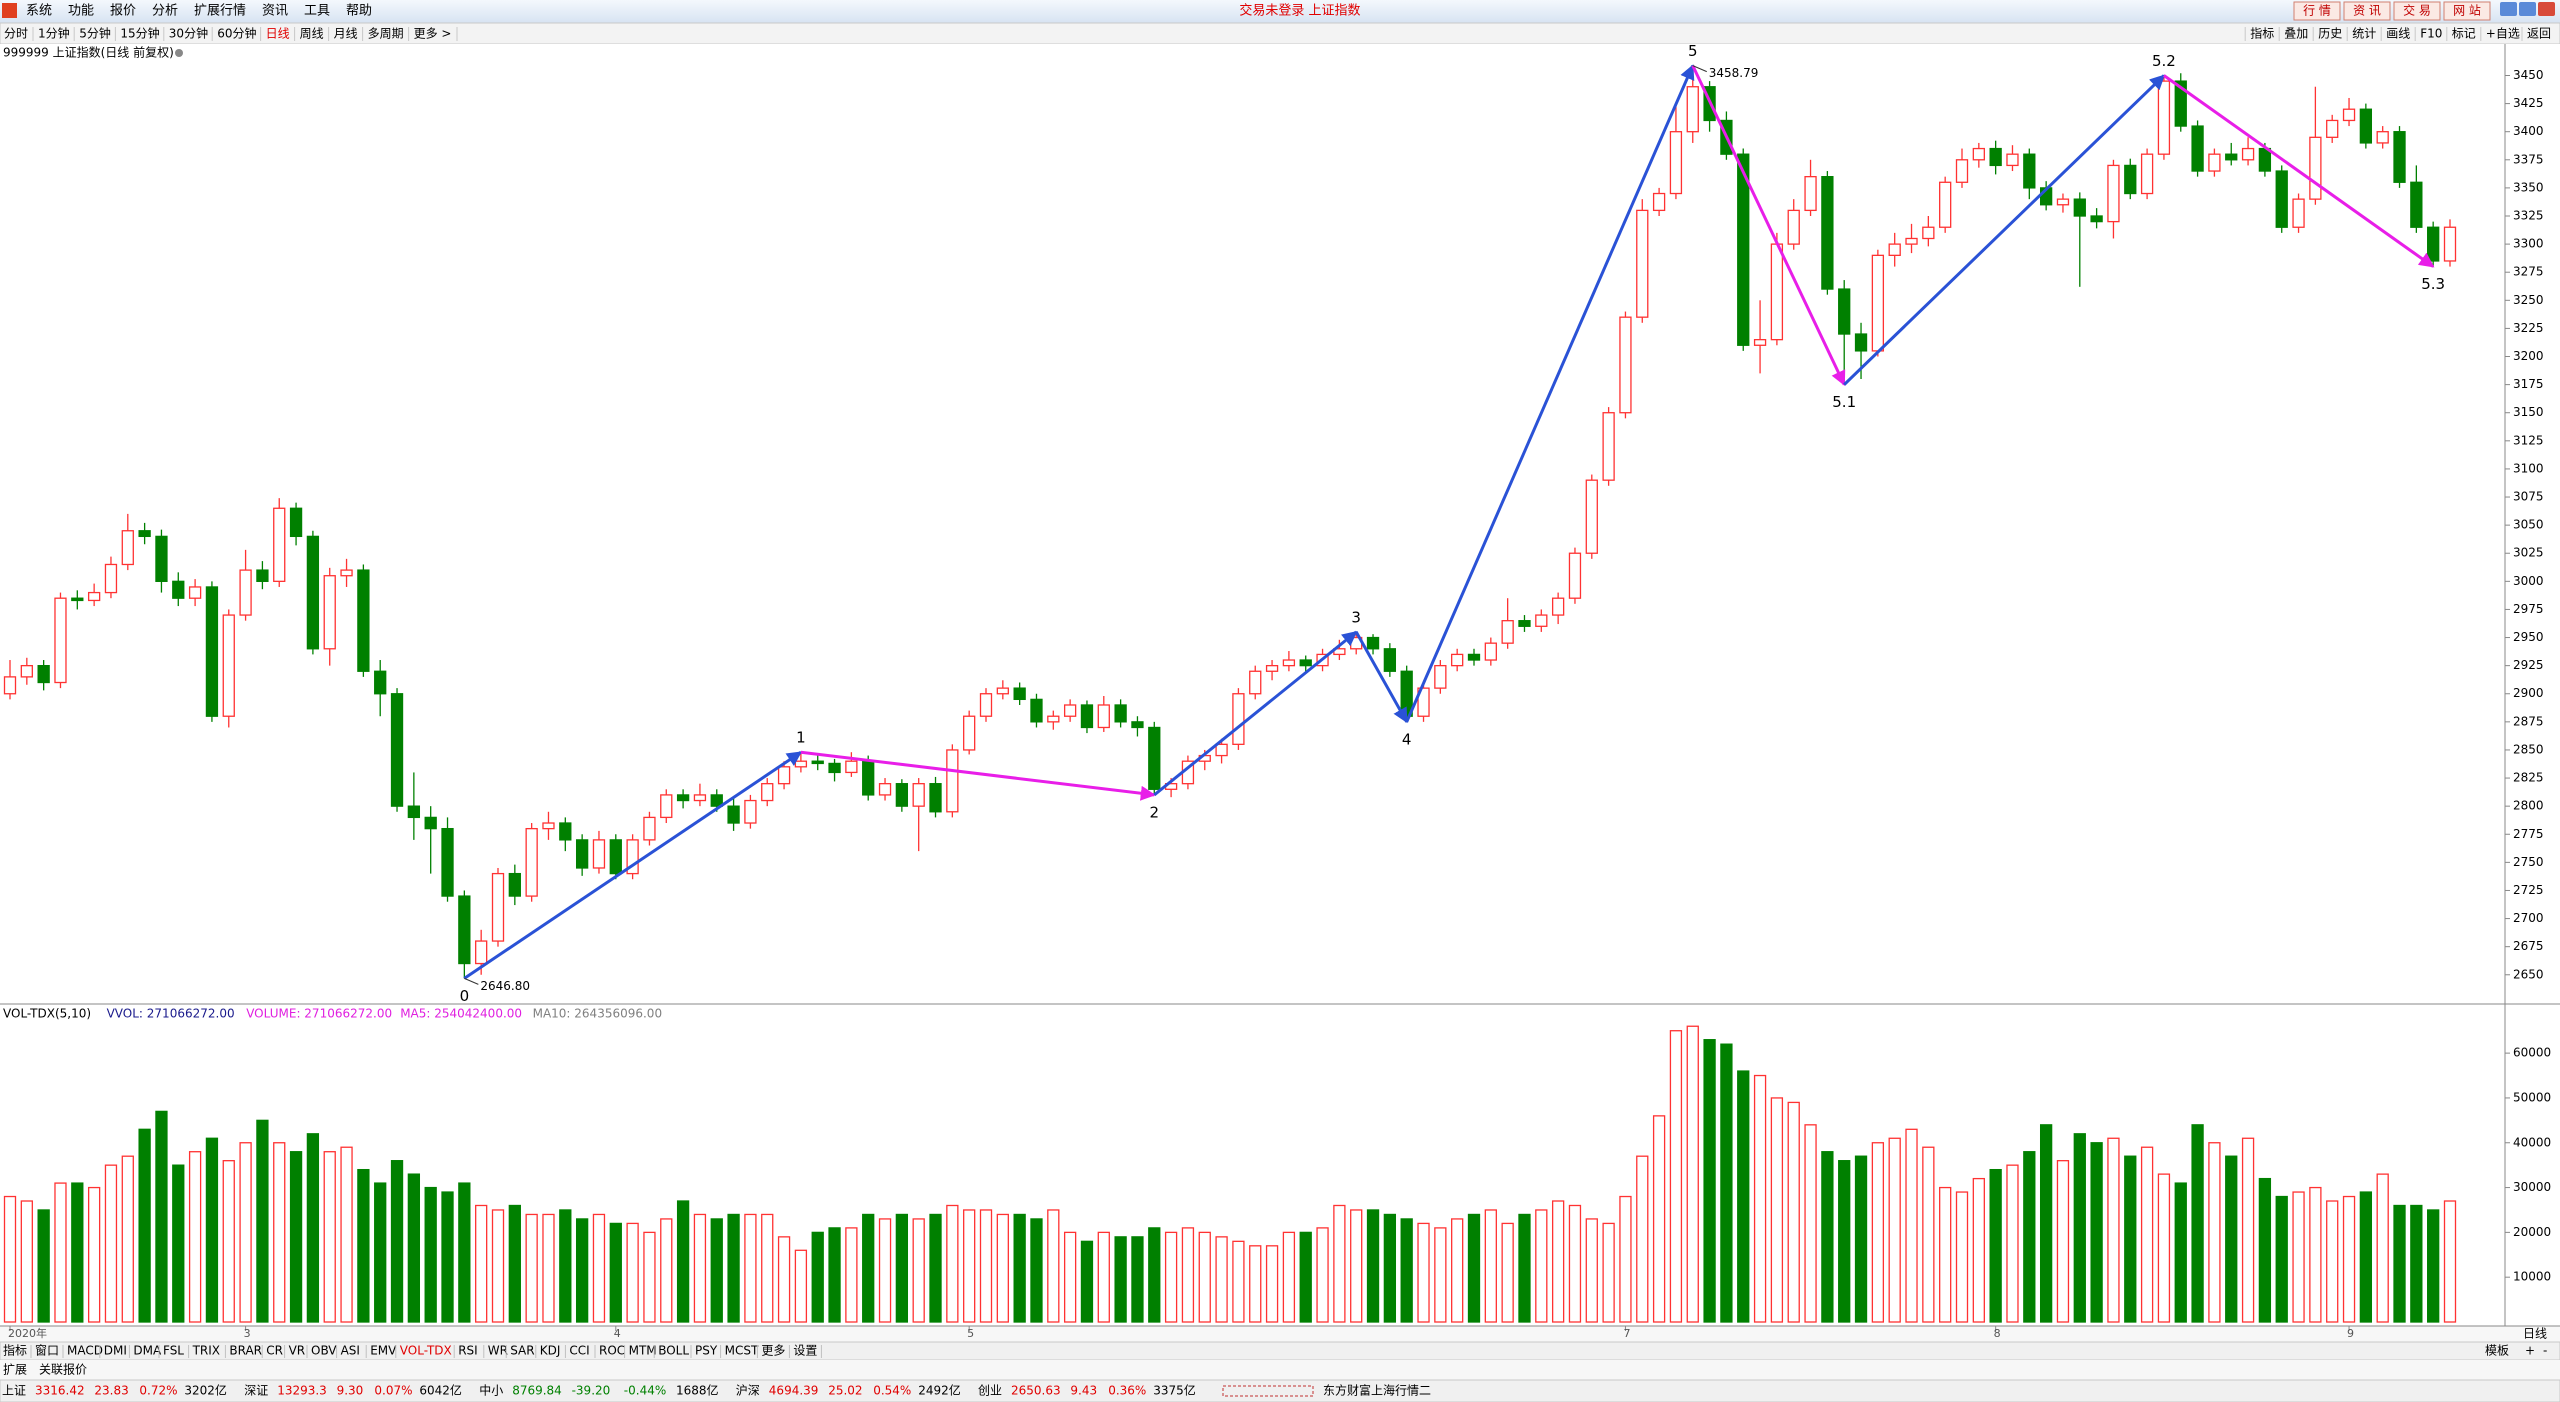  What do you see at coordinates (359, 11) in the screenshot?
I see `menu-item: 帮助` at bounding box center [359, 11].